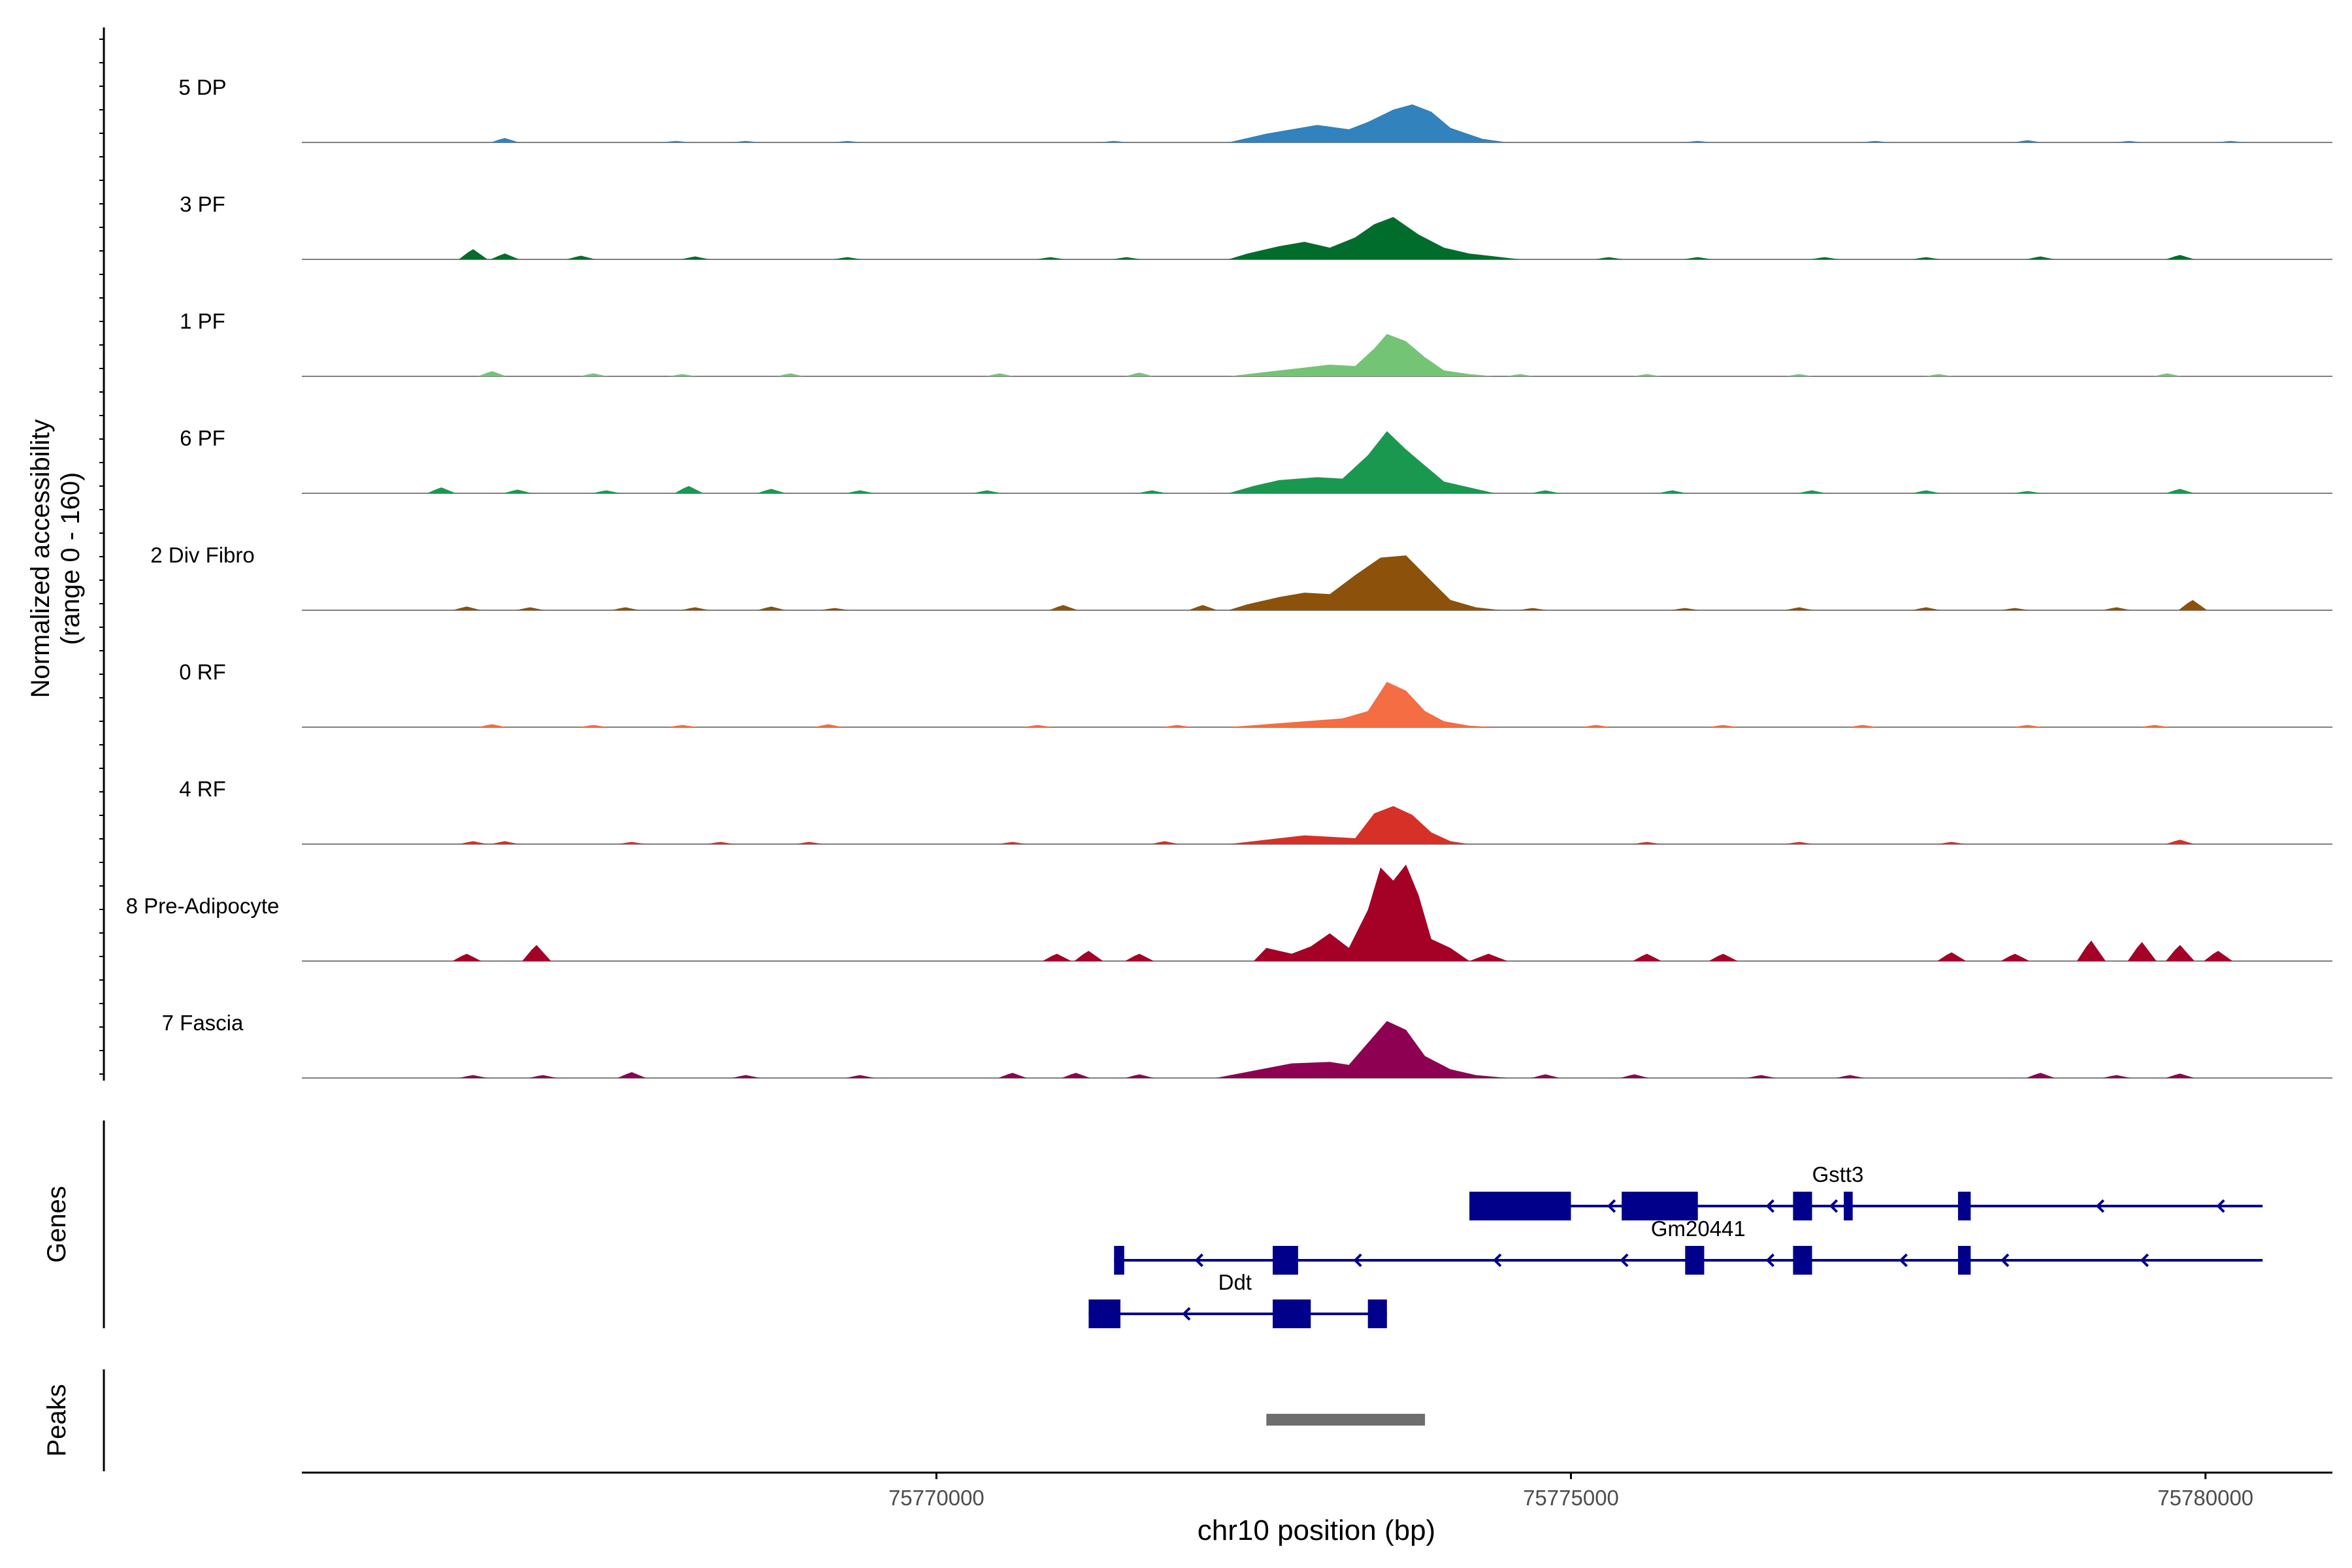  What do you see at coordinates (56, 1224) in the screenshot?
I see `genes-track-label: Genes` at bounding box center [56, 1224].